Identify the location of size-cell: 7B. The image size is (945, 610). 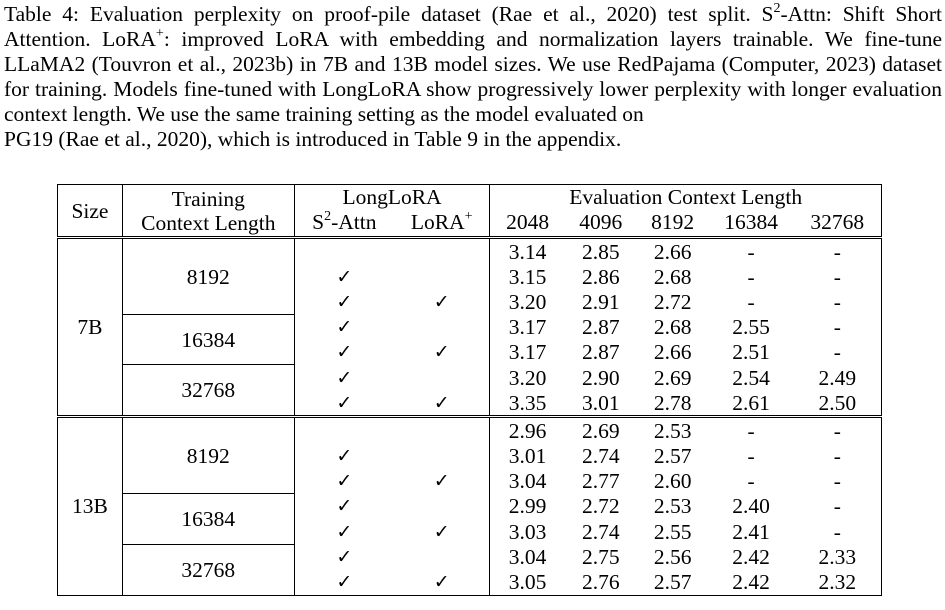
(90, 328).